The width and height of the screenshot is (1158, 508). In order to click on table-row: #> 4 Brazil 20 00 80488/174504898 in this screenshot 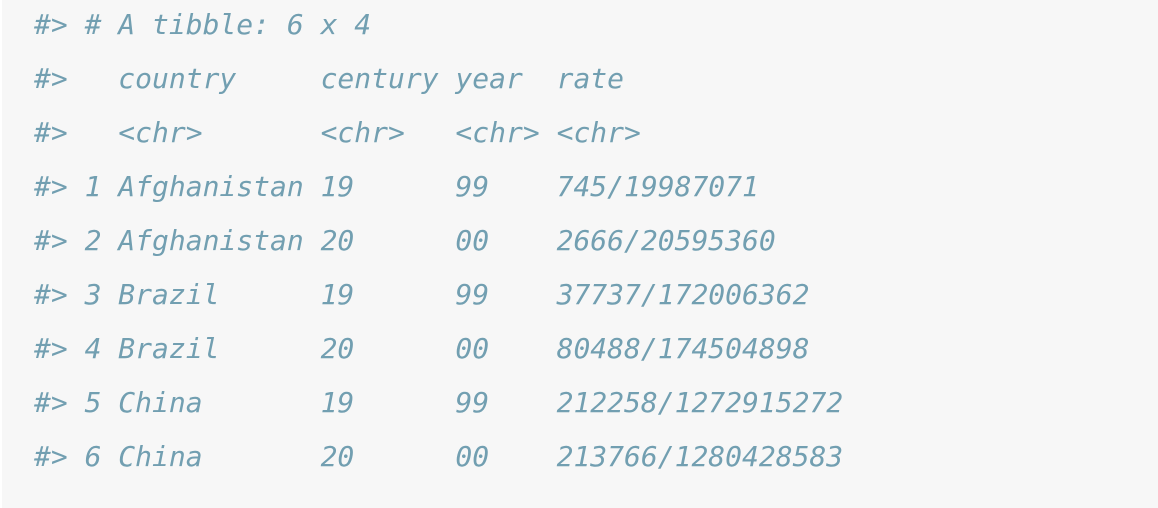, I will do `click(422, 348)`.